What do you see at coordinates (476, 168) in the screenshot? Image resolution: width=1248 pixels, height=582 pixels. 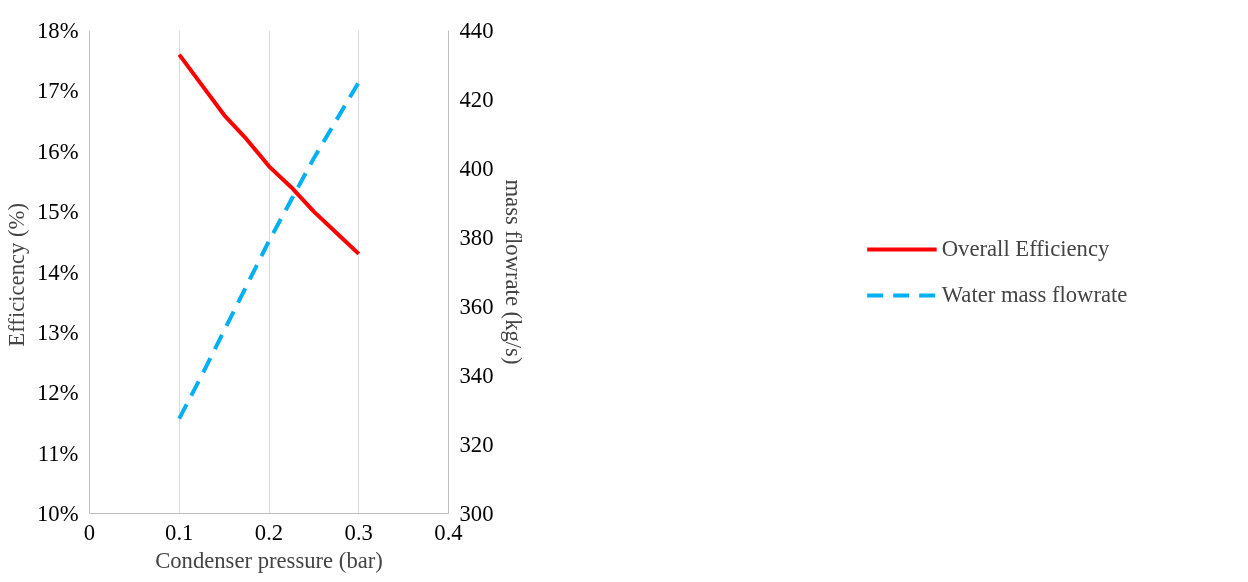 I see `y2-tick-label: 400` at bounding box center [476, 168].